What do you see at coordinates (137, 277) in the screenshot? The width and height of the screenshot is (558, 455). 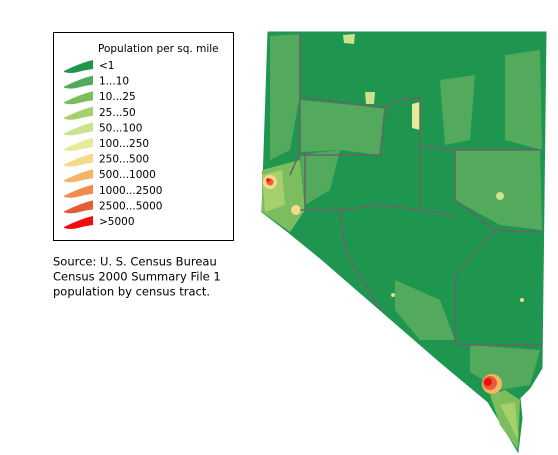 I see `source-line: Census 2000 Summary File 1` at bounding box center [137, 277].